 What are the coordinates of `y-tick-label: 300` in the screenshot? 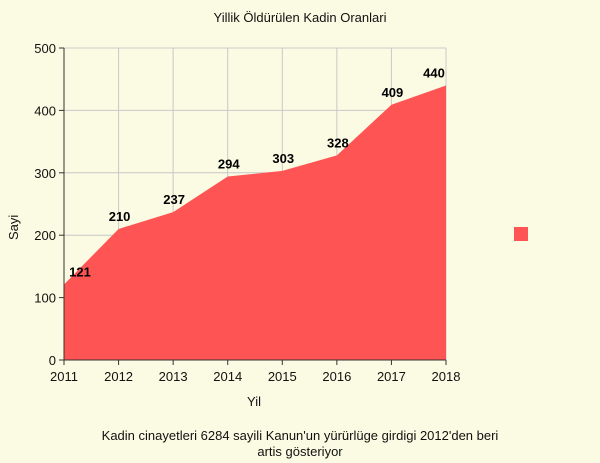 It's located at (45, 173).